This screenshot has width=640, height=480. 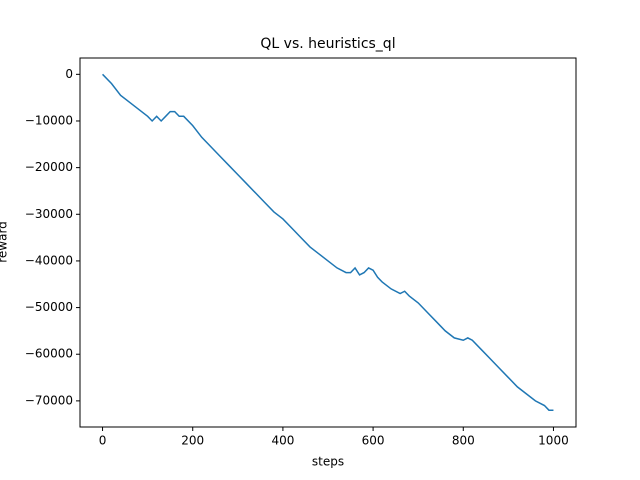 I want to click on y-axis-label: reward, so click(x=5, y=242).